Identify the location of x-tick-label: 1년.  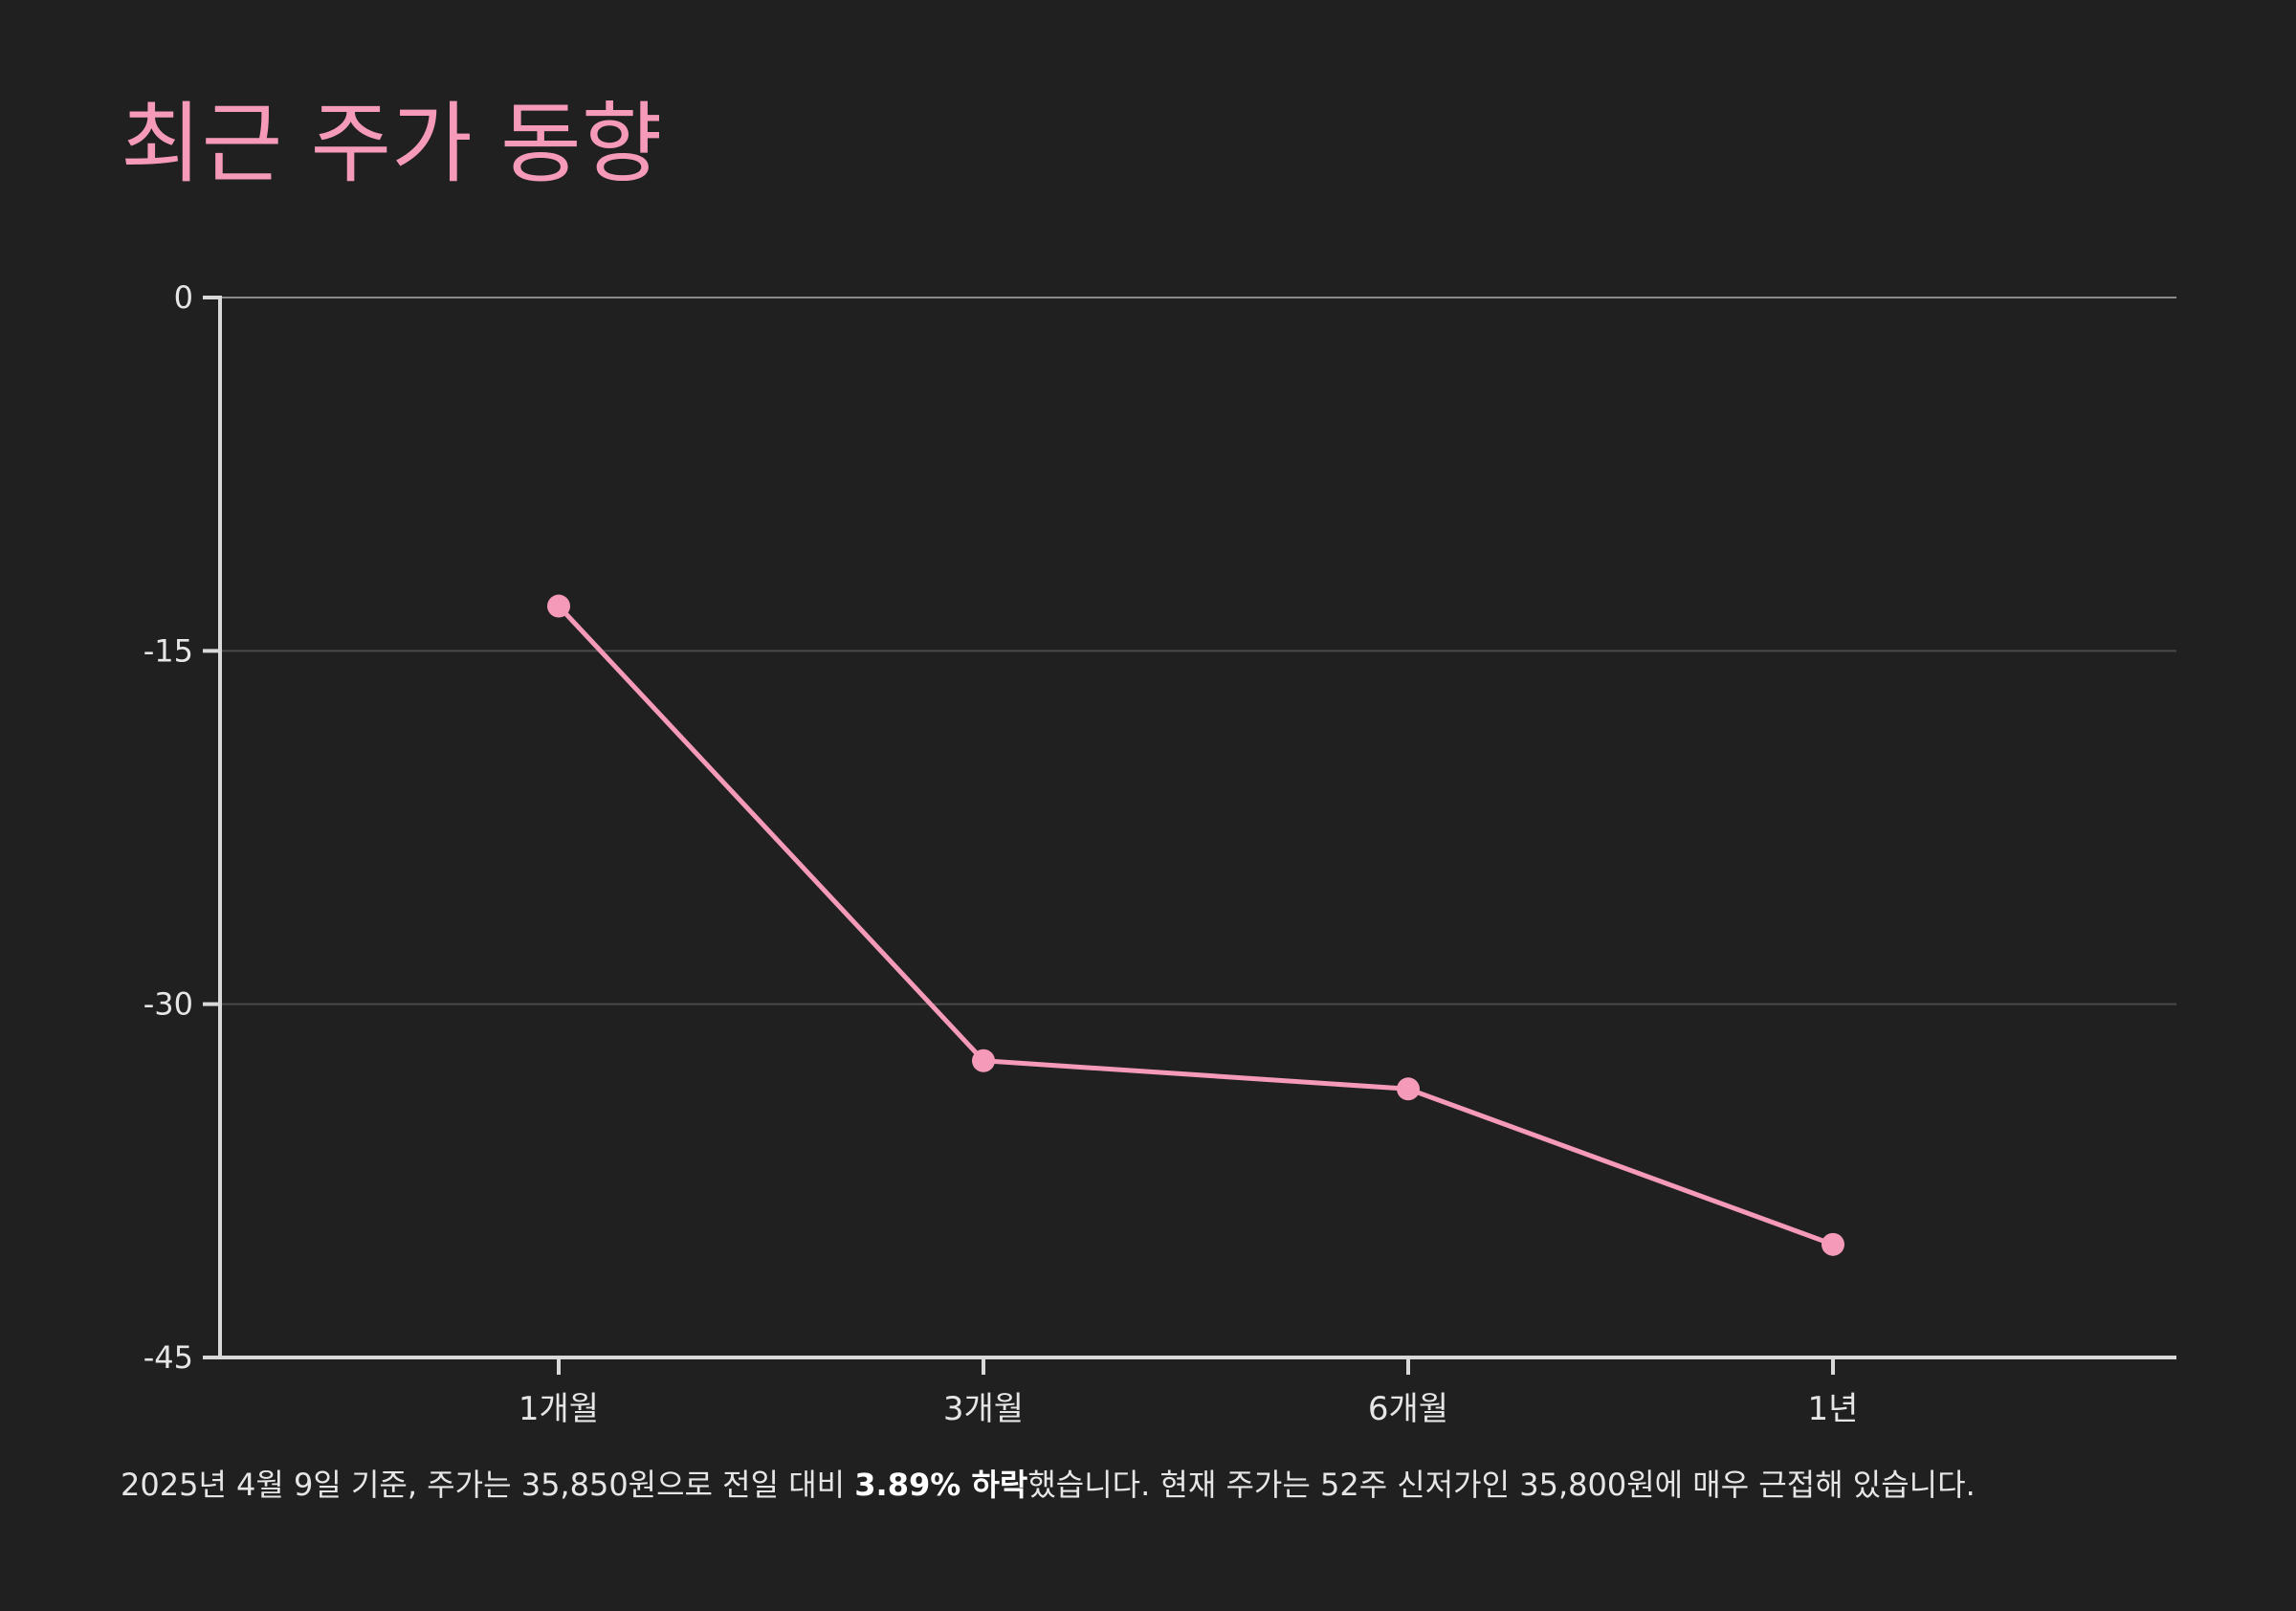
(1833, 1409).